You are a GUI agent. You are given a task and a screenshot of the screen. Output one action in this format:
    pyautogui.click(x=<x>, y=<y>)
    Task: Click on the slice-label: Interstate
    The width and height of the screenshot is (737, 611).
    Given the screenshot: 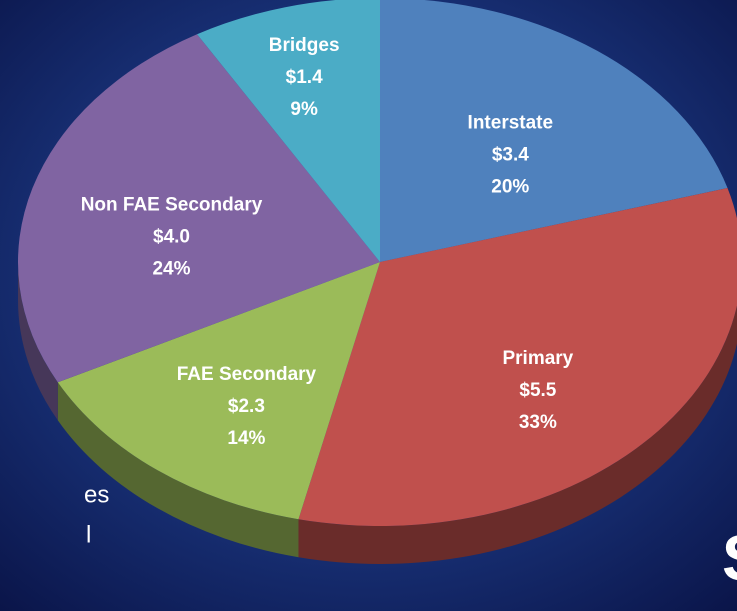 What is the action you would take?
    pyautogui.click(x=511, y=122)
    